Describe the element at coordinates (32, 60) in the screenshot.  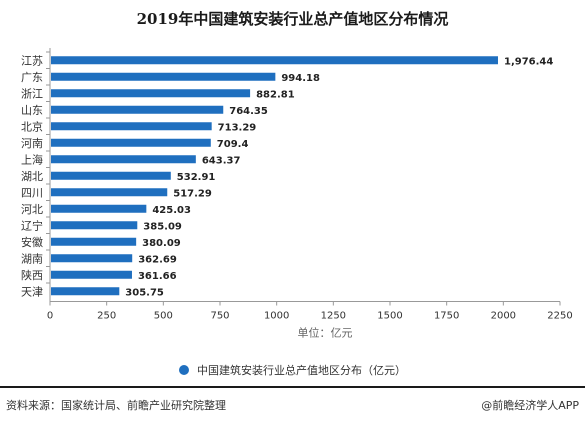
I see `category-label: 江苏` at that location.